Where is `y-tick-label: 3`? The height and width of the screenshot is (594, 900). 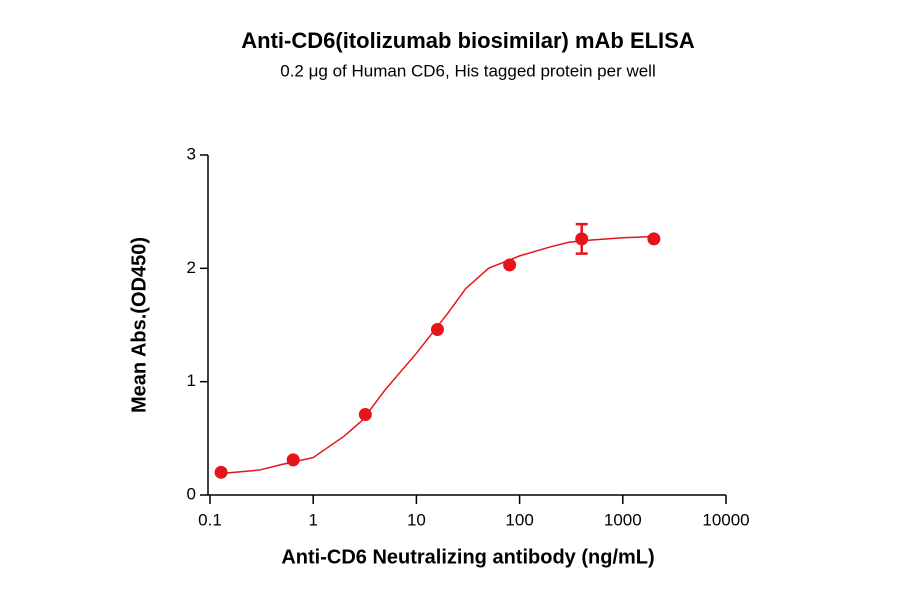 y-tick-label: 3 is located at coordinates (191, 153).